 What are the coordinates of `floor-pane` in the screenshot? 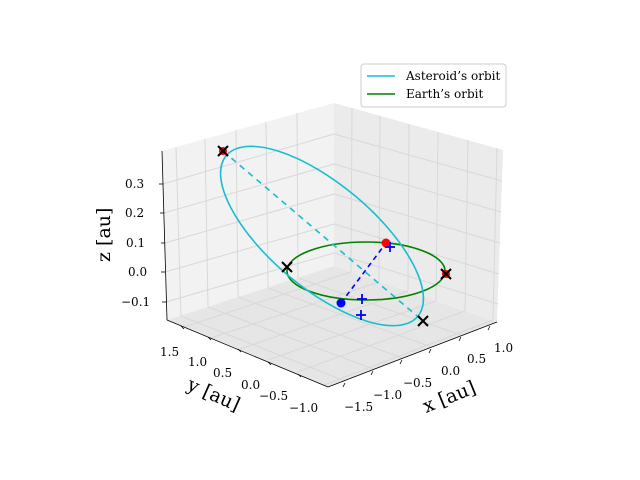 It's located at (332, 326).